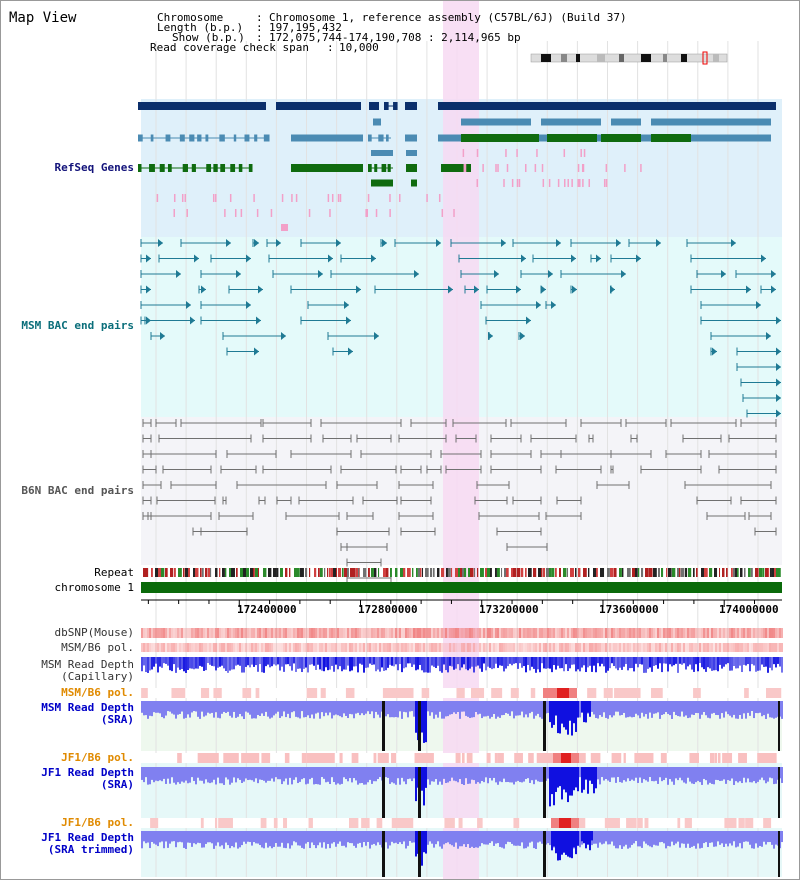  I want to click on track-label-msm-b6-pol: MSM/B6 pol., so click(97, 647).